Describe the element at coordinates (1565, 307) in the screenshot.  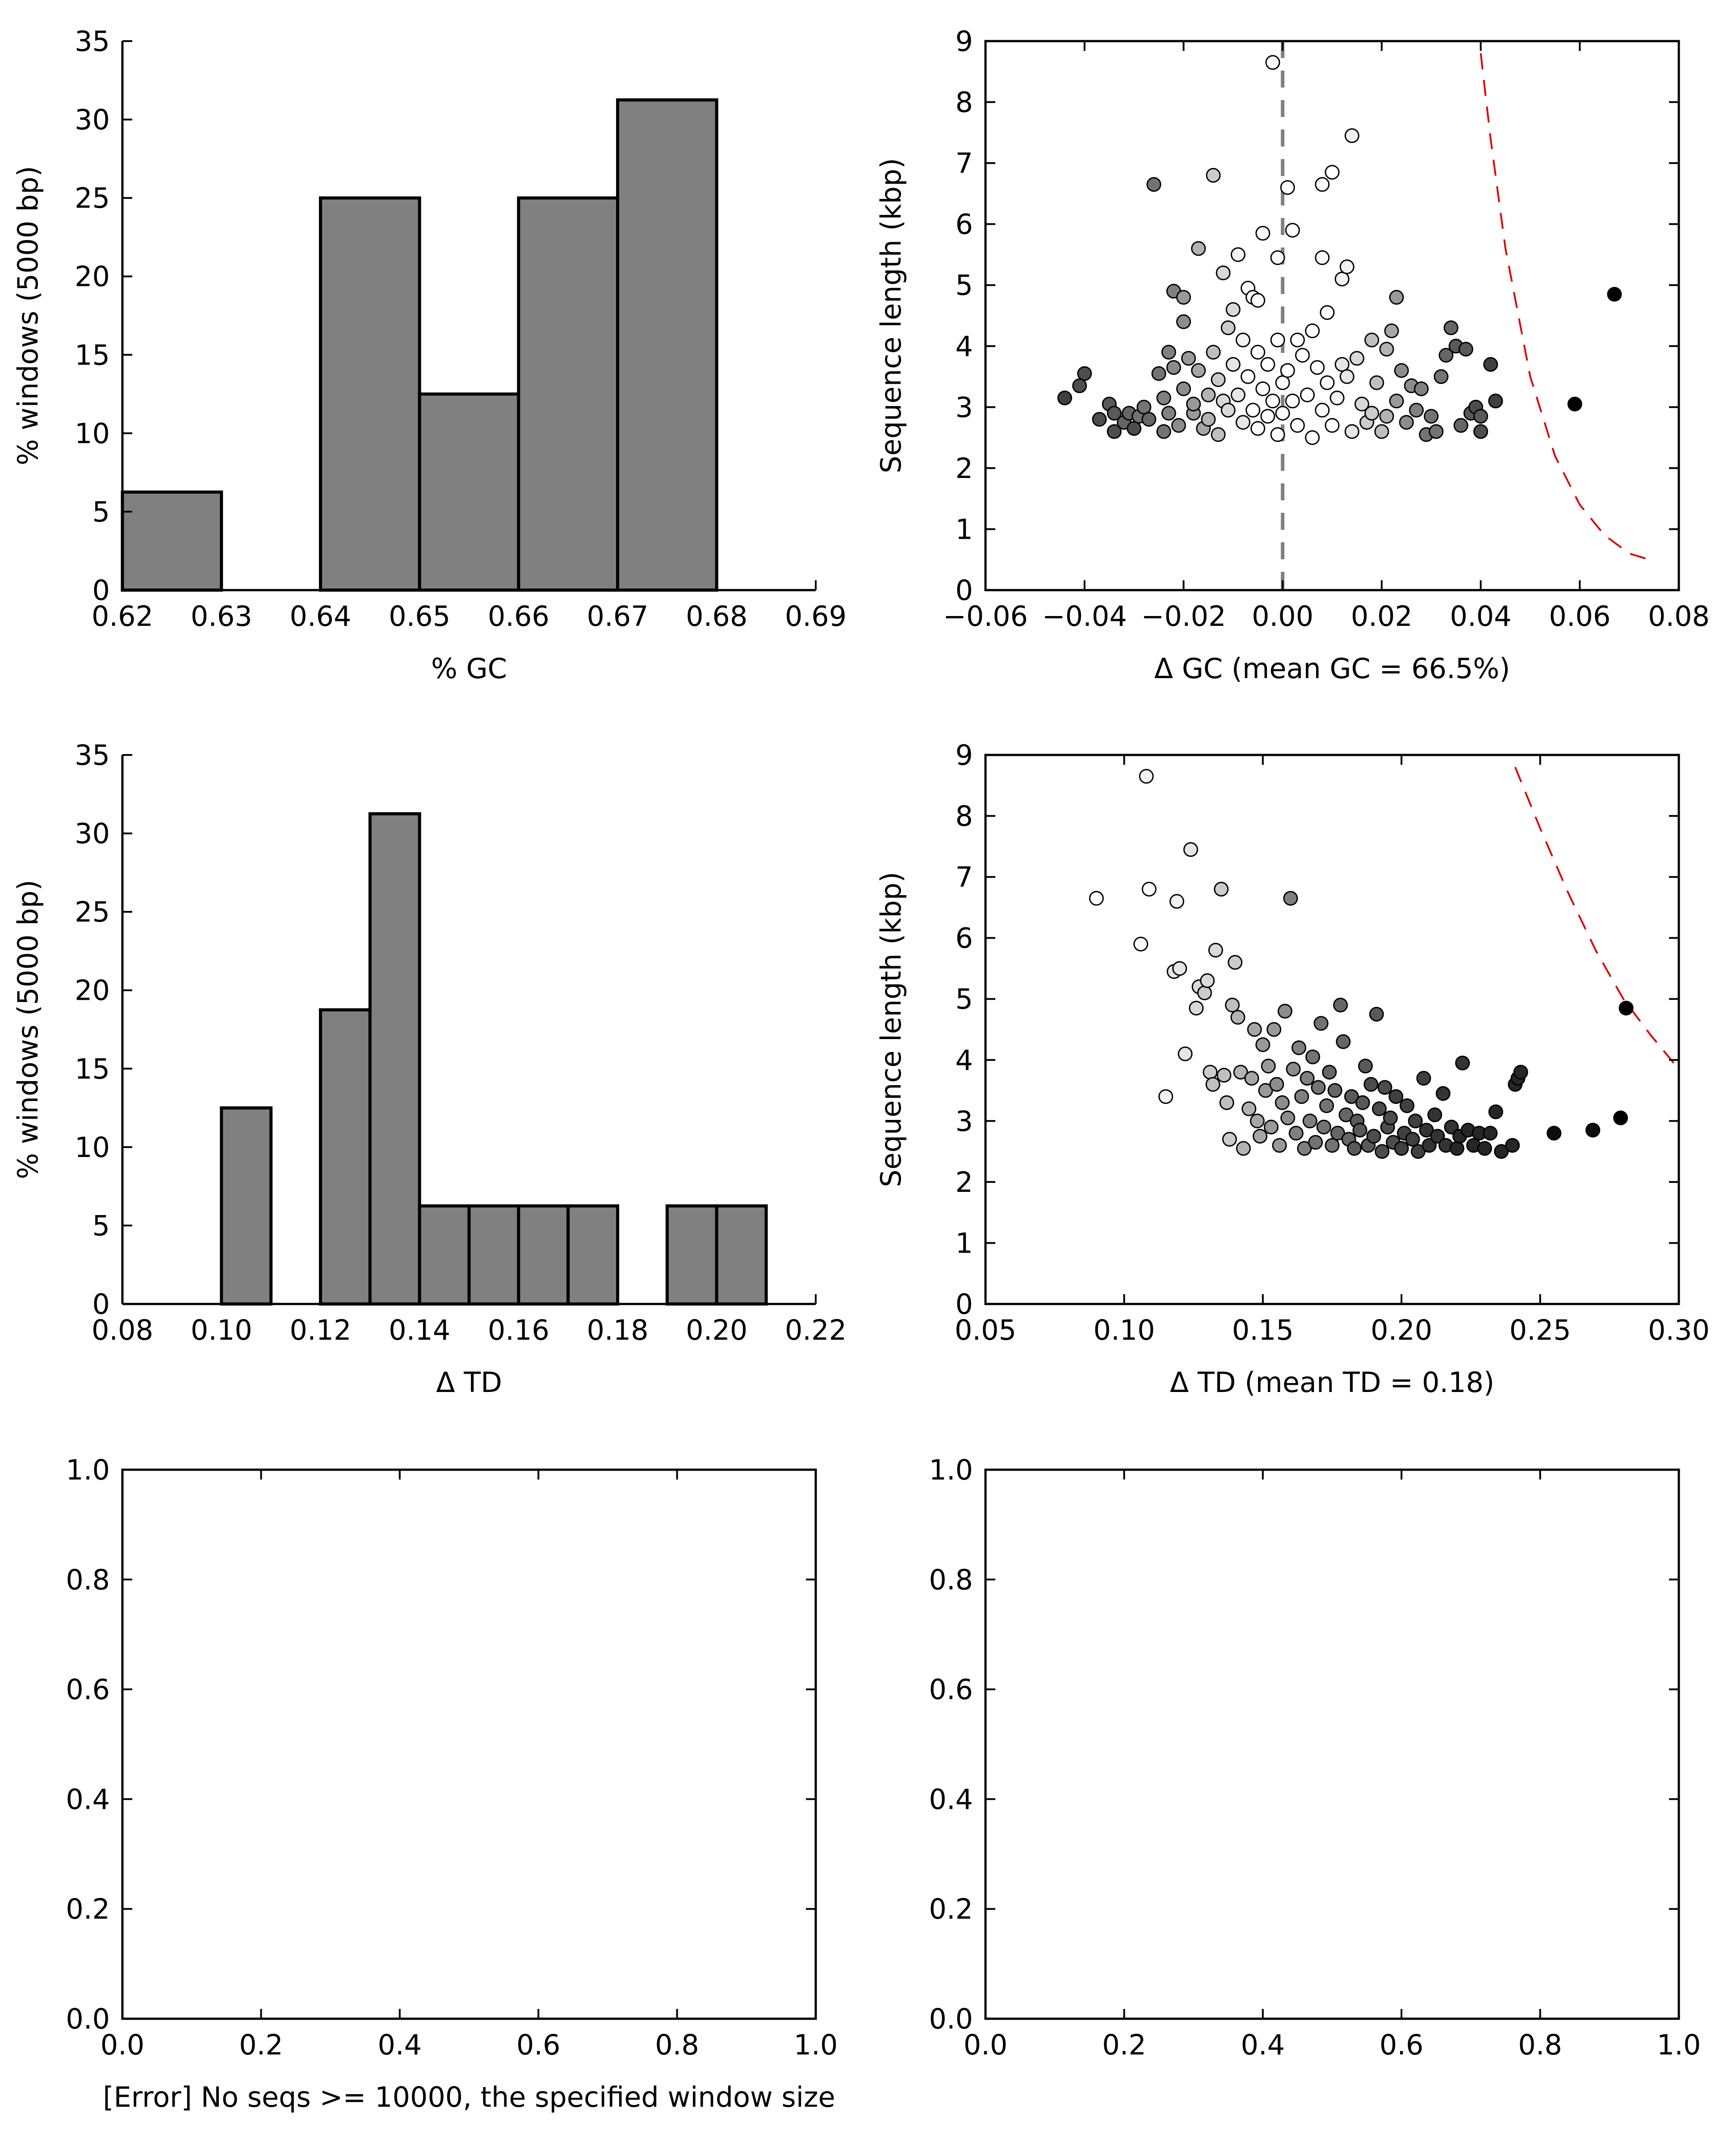
I see `cutoff-curve` at that location.